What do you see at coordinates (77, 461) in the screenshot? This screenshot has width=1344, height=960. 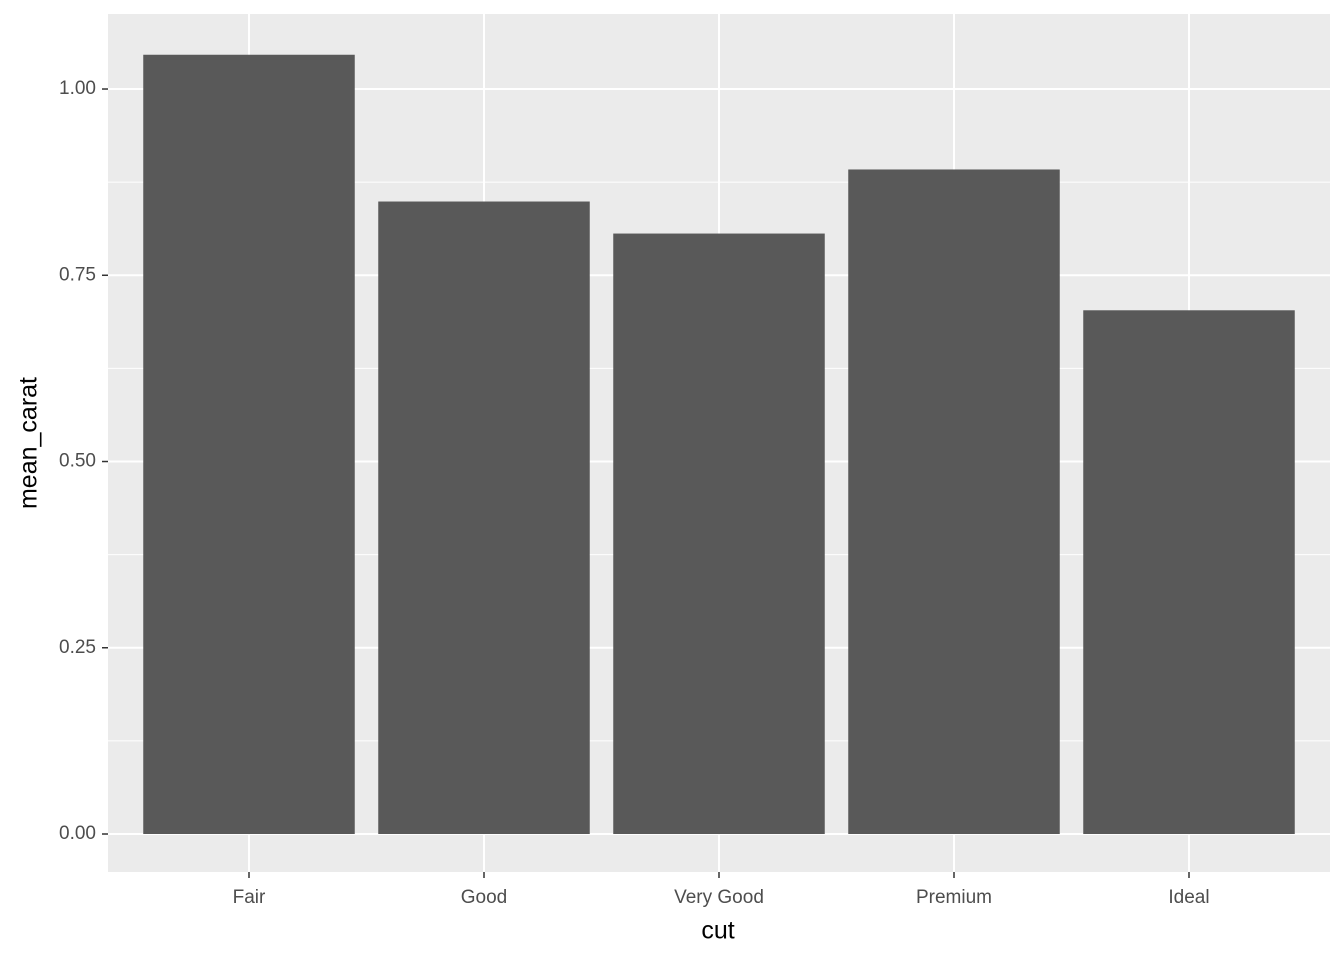 I see `y-tick-label: 0.50` at bounding box center [77, 461].